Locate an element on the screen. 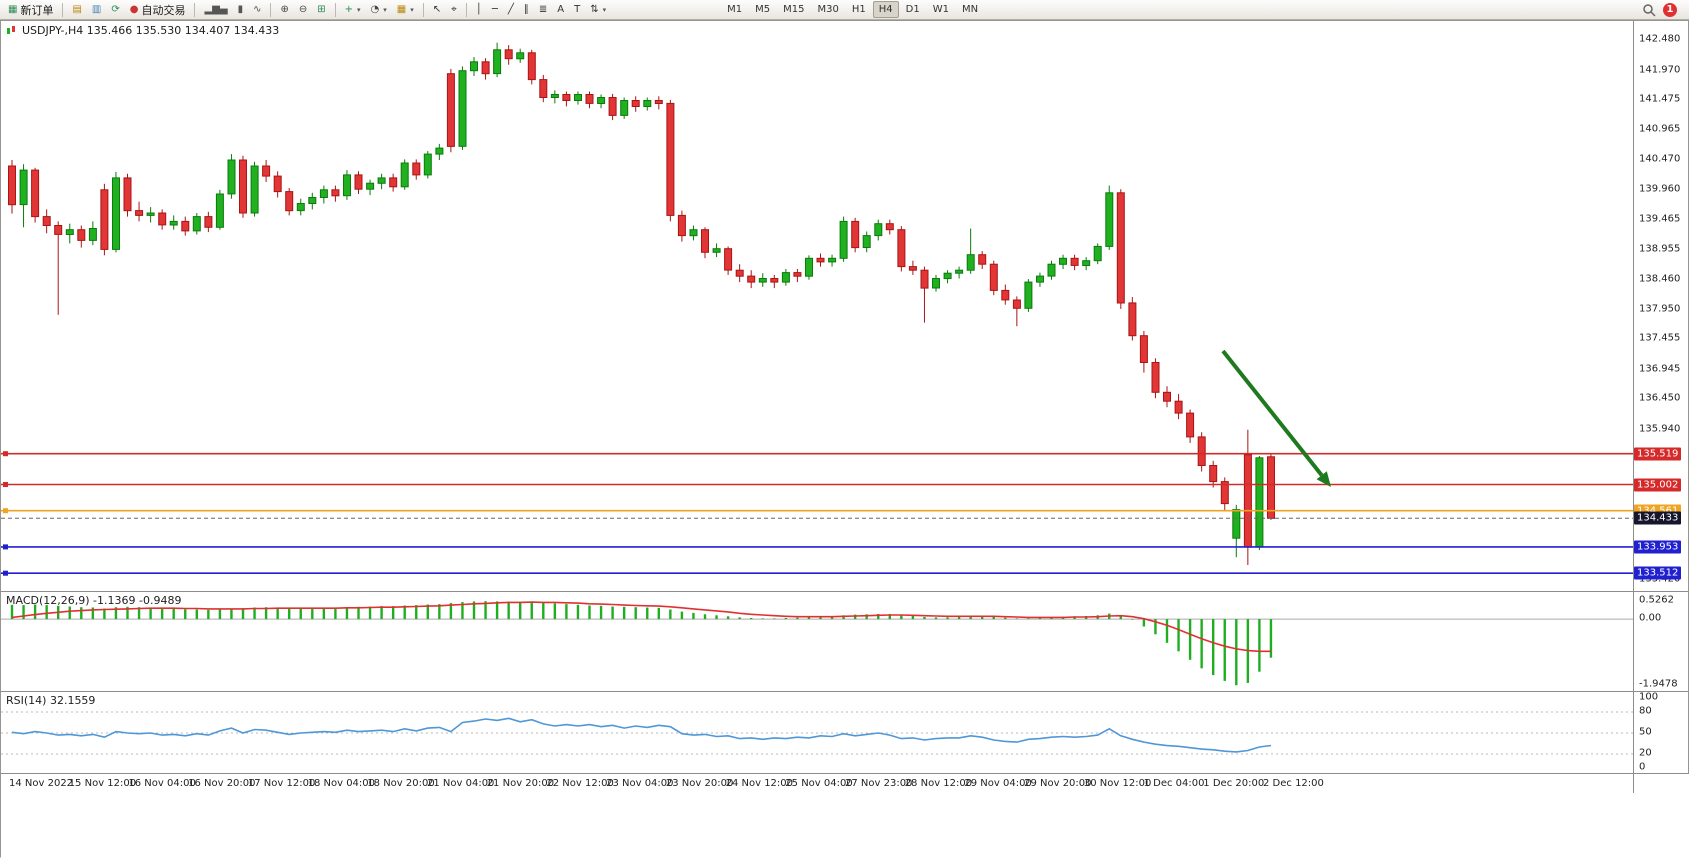 The height and width of the screenshot is (858, 1689). time-axis-label: 15 Nov 12:00 is located at coordinates (102, 783).